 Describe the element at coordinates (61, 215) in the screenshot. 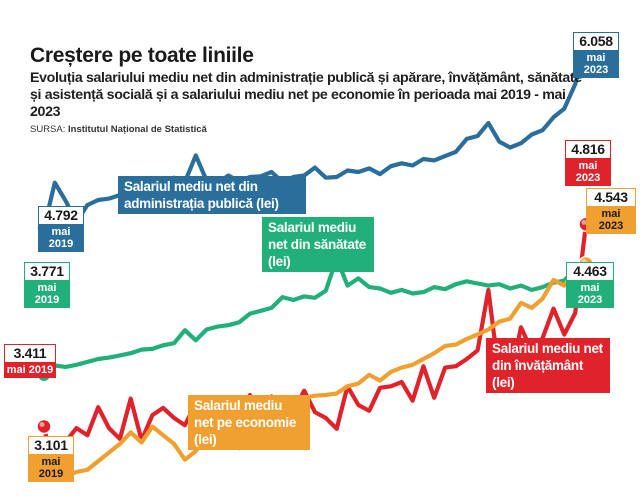

I see `callout-admin-start-value: 4.792` at that location.